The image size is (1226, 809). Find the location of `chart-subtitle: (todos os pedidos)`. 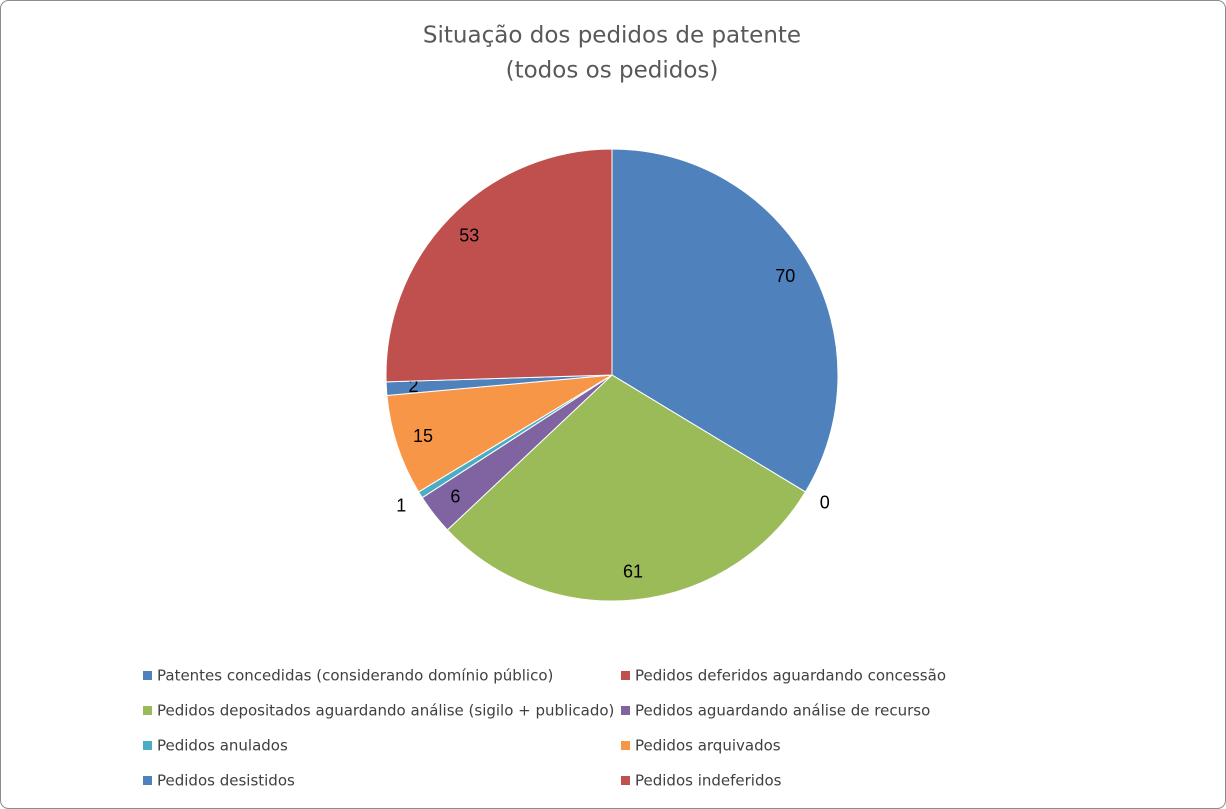

chart-subtitle: (todos os pedidos) is located at coordinates (612, 71).